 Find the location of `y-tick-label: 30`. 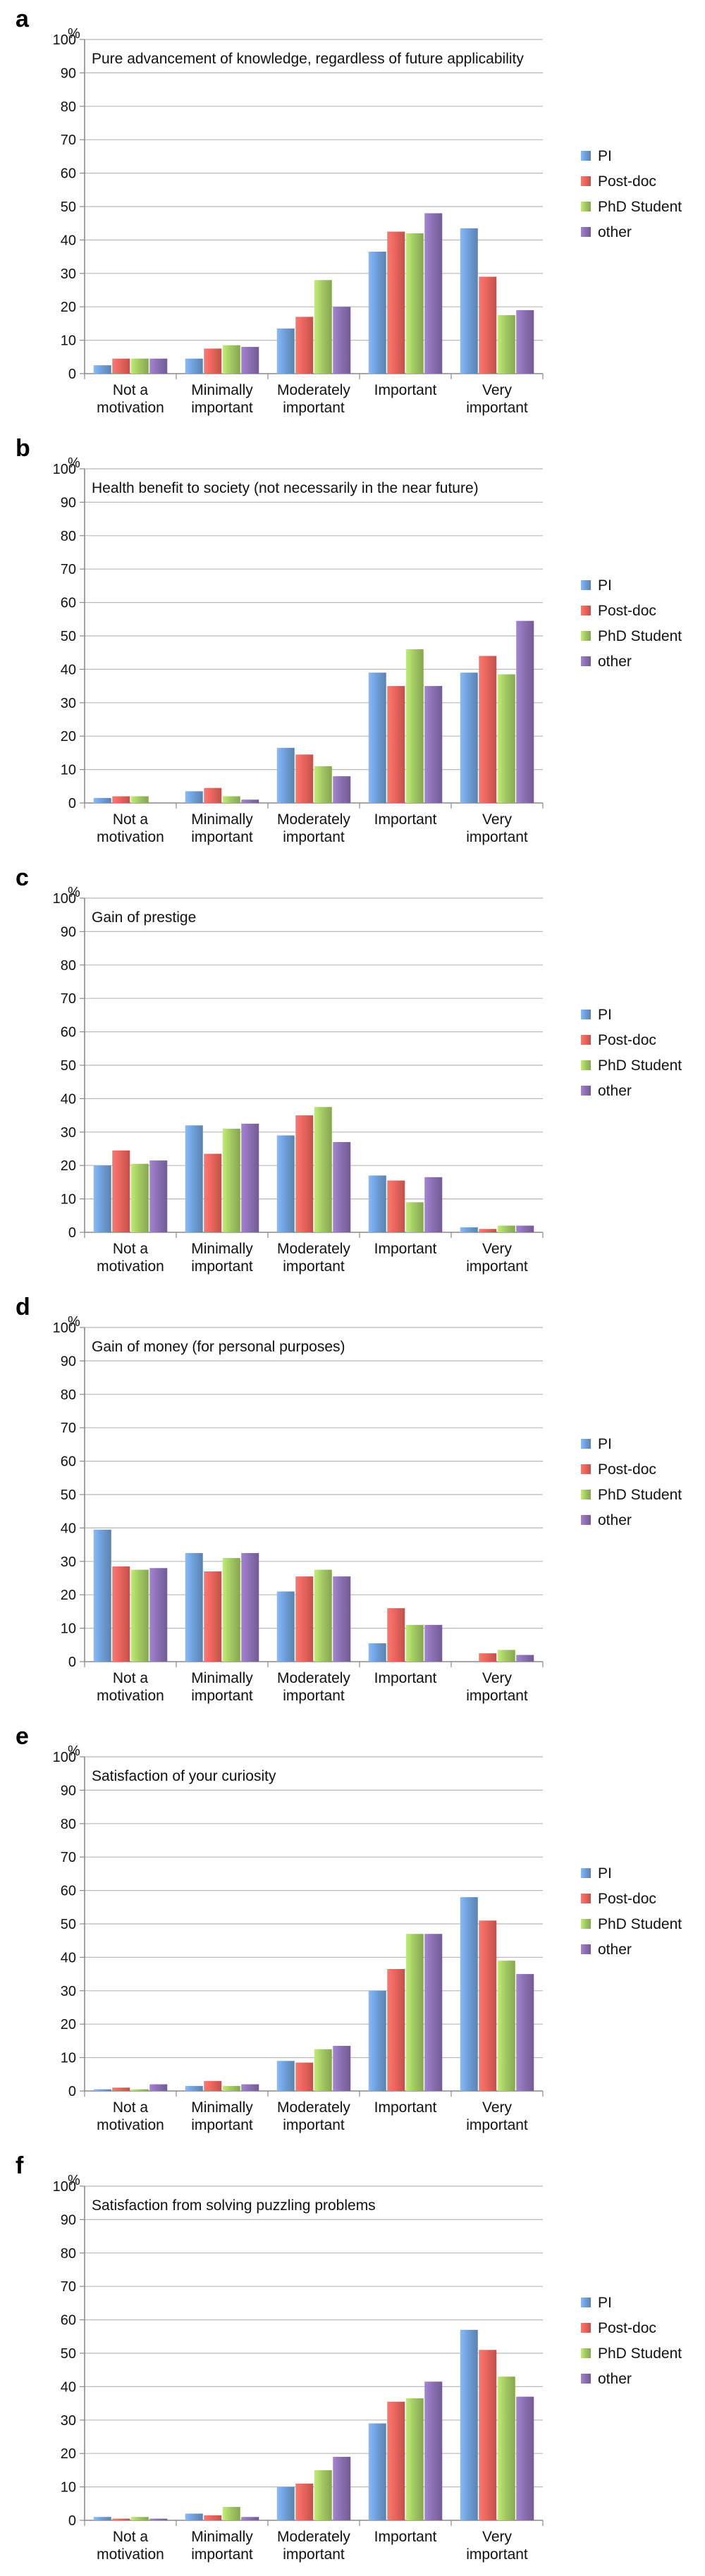

y-tick-label: 30 is located at coordinates (68, 1991).